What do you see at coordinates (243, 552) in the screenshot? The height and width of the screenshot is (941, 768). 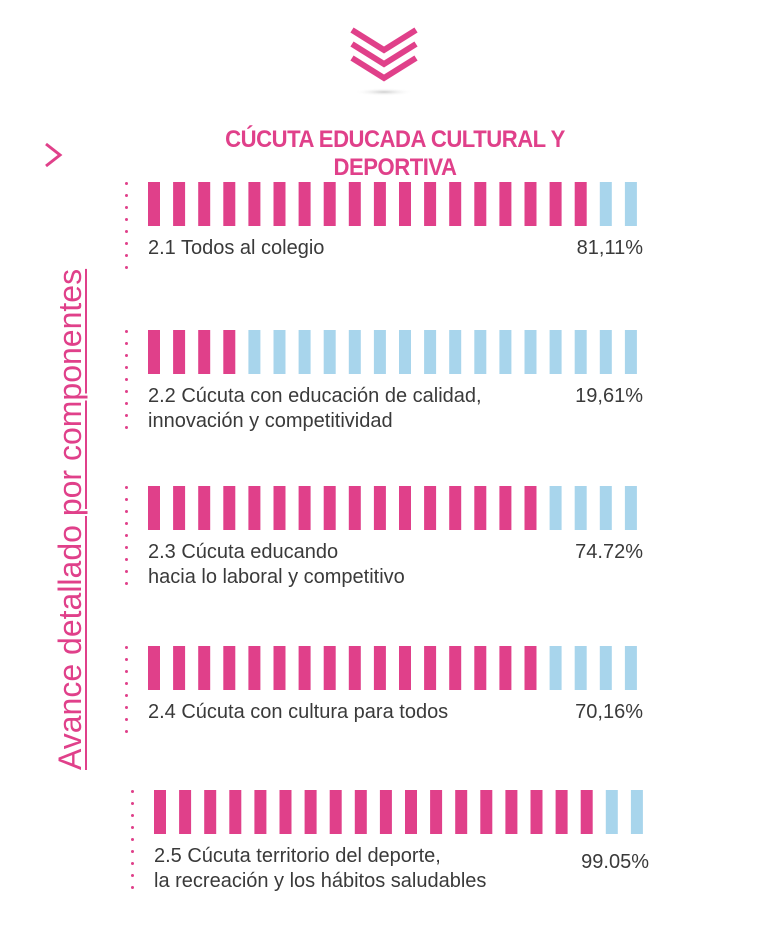 I see `component-label-line: 2.3 Cúcuta educando` at bounding box center [243, 552].